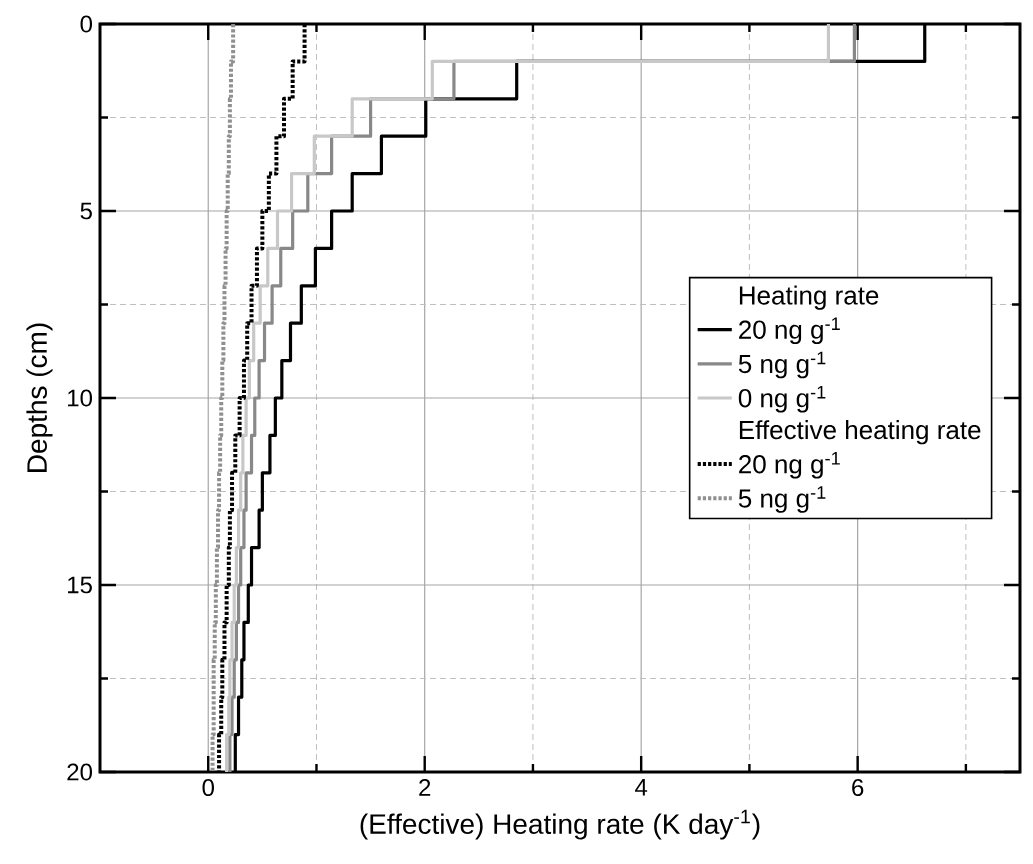 The height and width of the screenshot is (864, 1033). What do you see at coordinates (809, 297) in the screenshot?
I see `legend-title: Heating rate` at bounding box center [809, 297].